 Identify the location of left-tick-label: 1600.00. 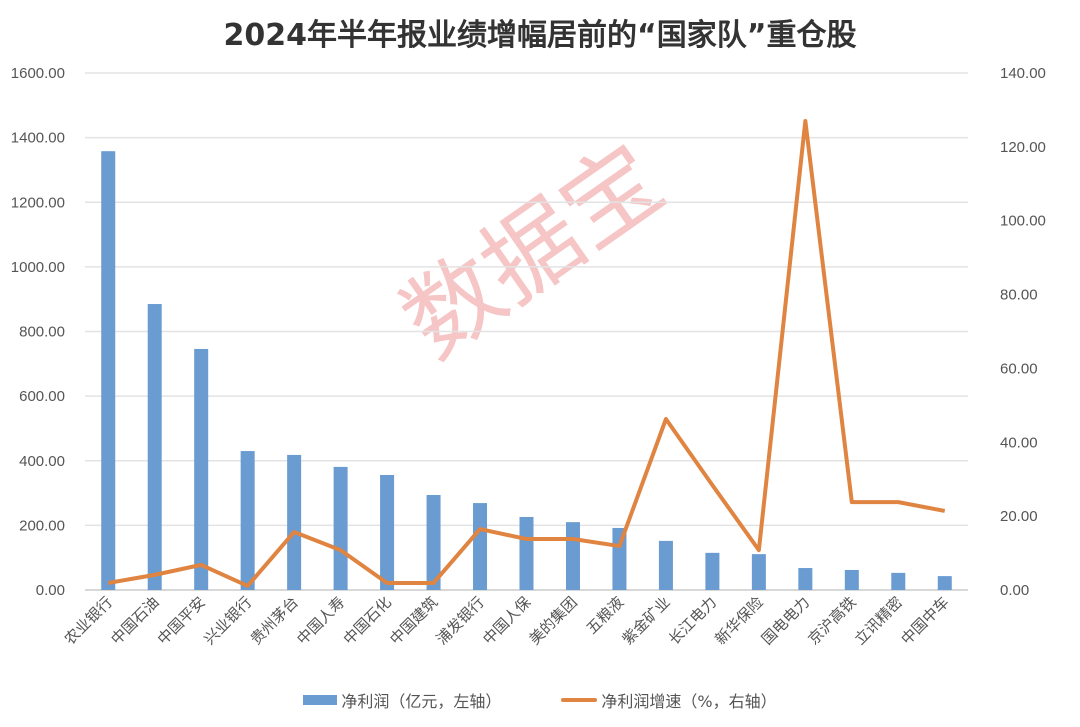
(38, 73).